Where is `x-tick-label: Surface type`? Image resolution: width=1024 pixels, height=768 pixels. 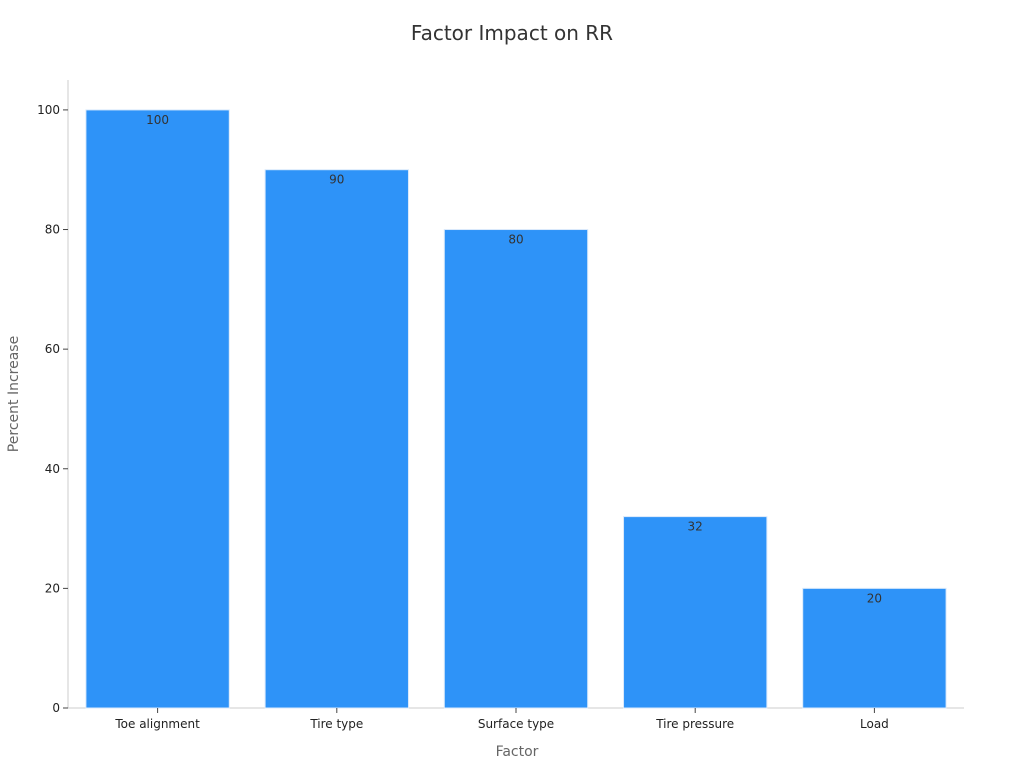
x-tick-label: Surface type is located at coordinates (516, 724).